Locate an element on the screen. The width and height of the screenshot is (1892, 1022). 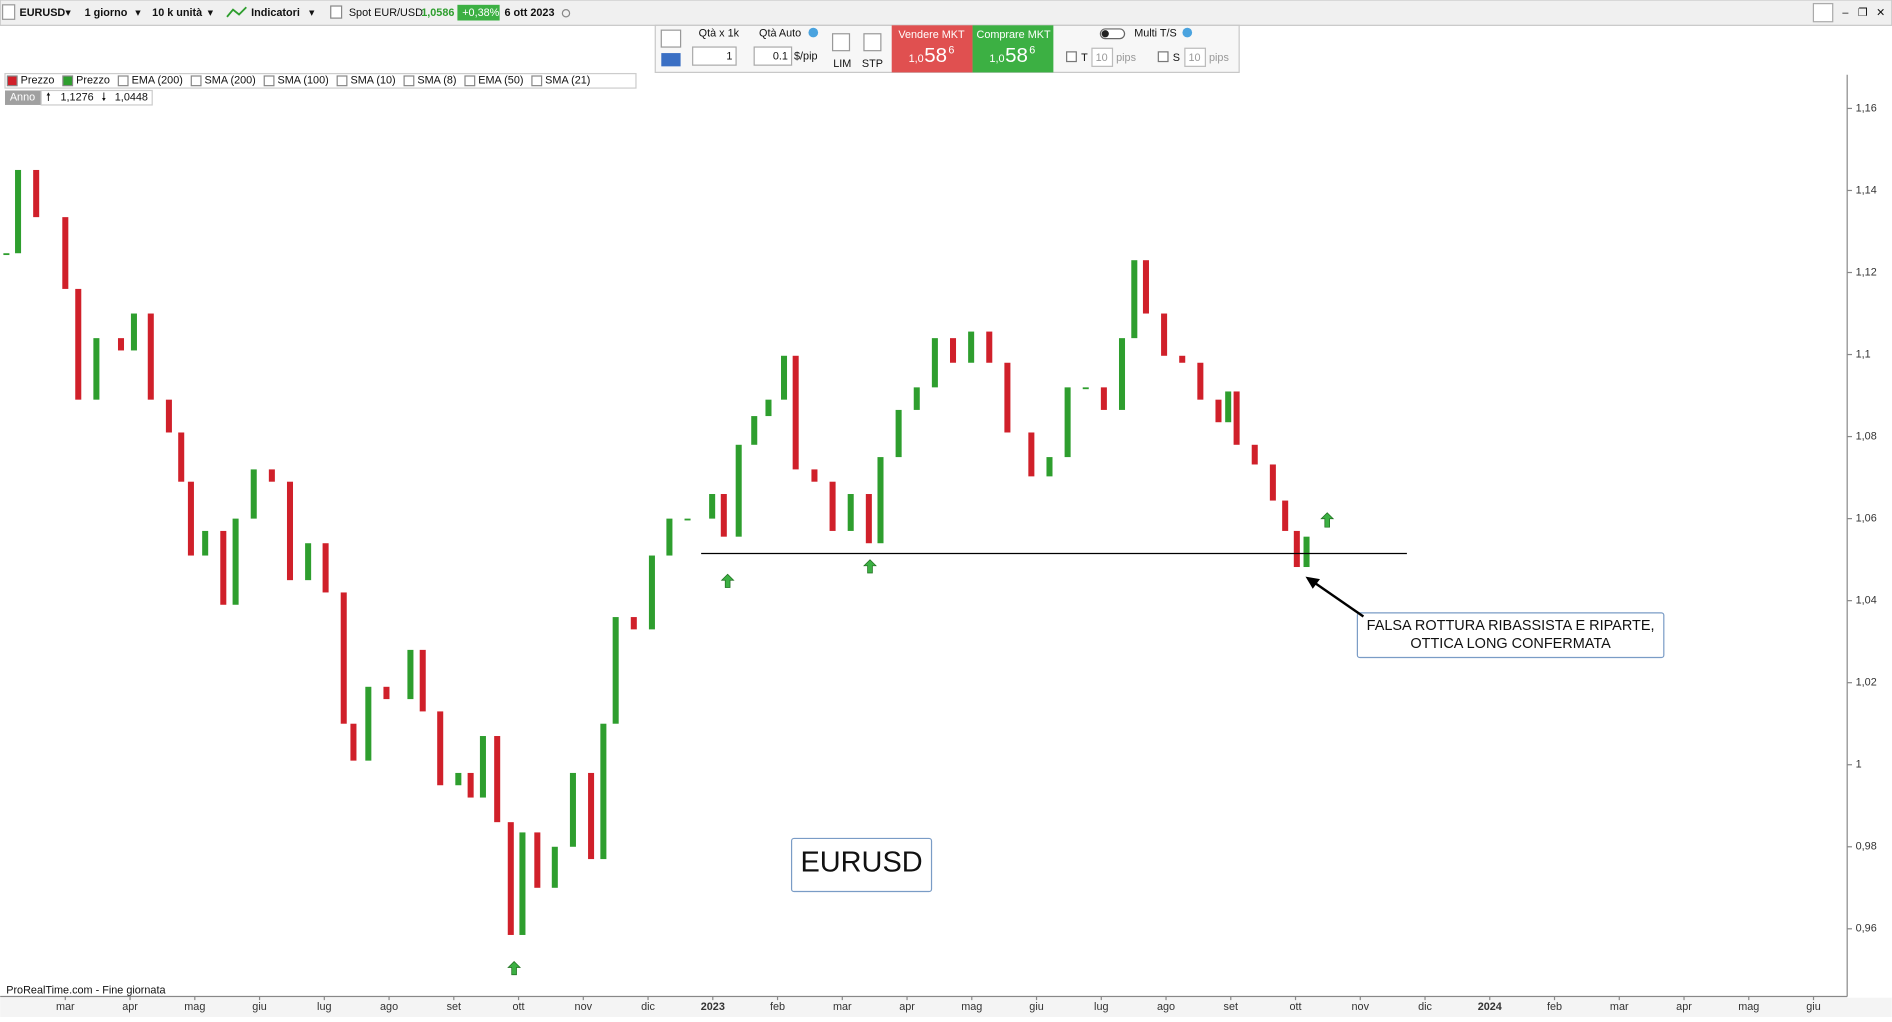
buy-button is located at coordinates (1013, 49).